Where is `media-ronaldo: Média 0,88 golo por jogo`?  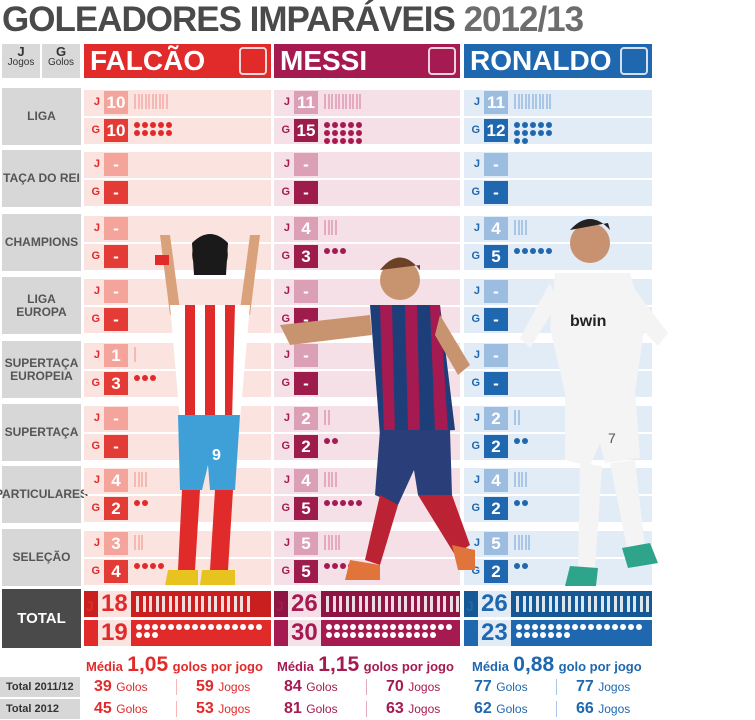 media-ronaldo: Média 0,88 golo por jogo is located at coordinates (557, 664).